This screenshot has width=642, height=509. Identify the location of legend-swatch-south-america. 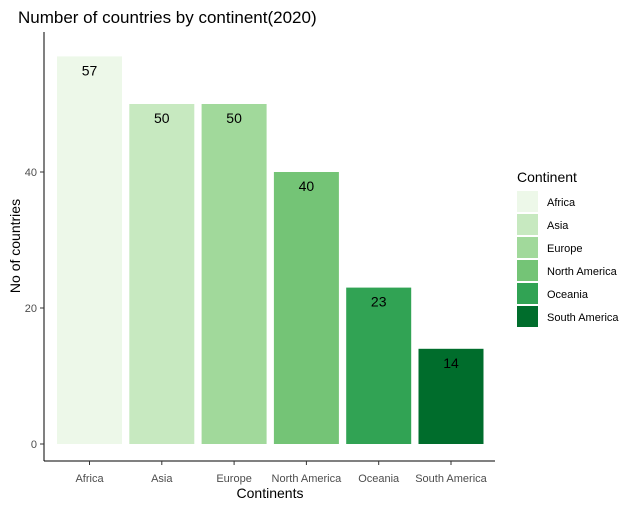
(527, 316).